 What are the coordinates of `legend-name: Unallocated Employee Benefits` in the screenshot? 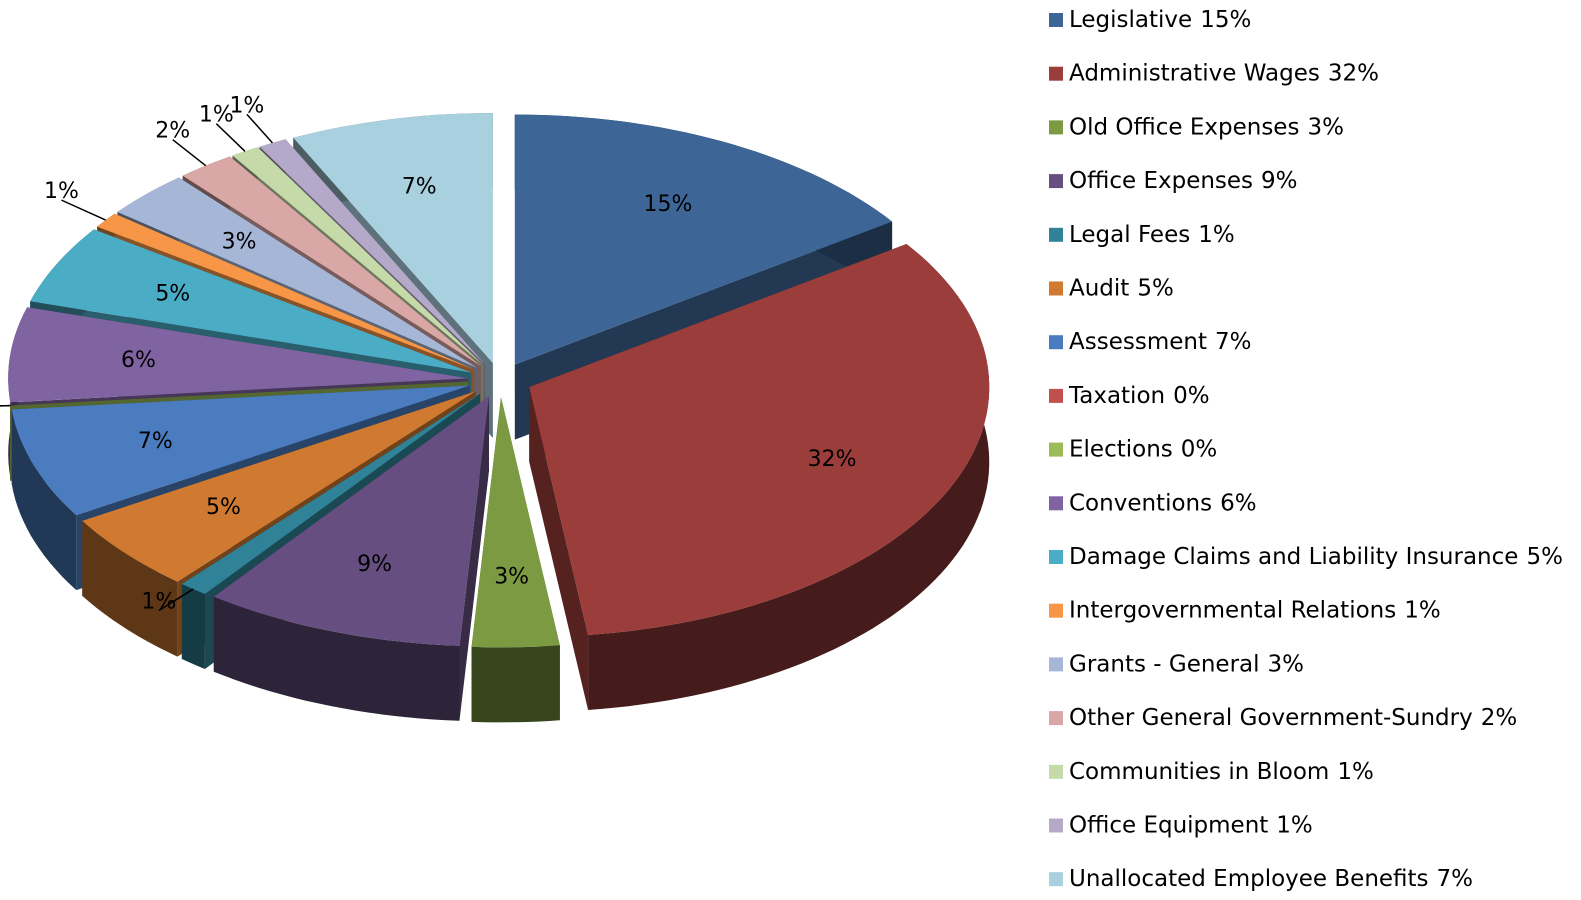 It's located at (1249, 879).